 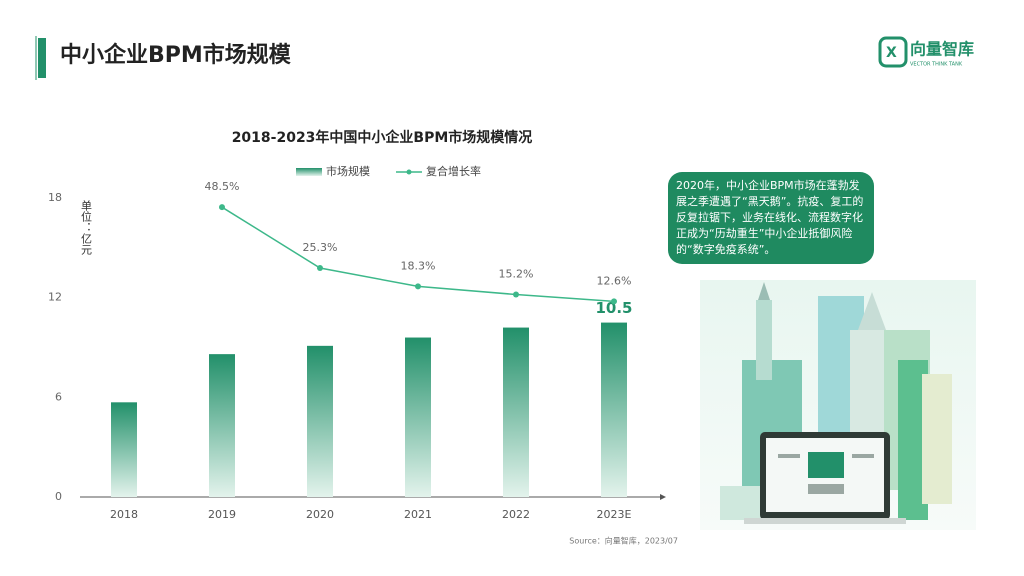 What do you see at coordinates (418, 514) in the screenshot?
I see `x-tick-label: 2021` at bounding box center [418, 514].